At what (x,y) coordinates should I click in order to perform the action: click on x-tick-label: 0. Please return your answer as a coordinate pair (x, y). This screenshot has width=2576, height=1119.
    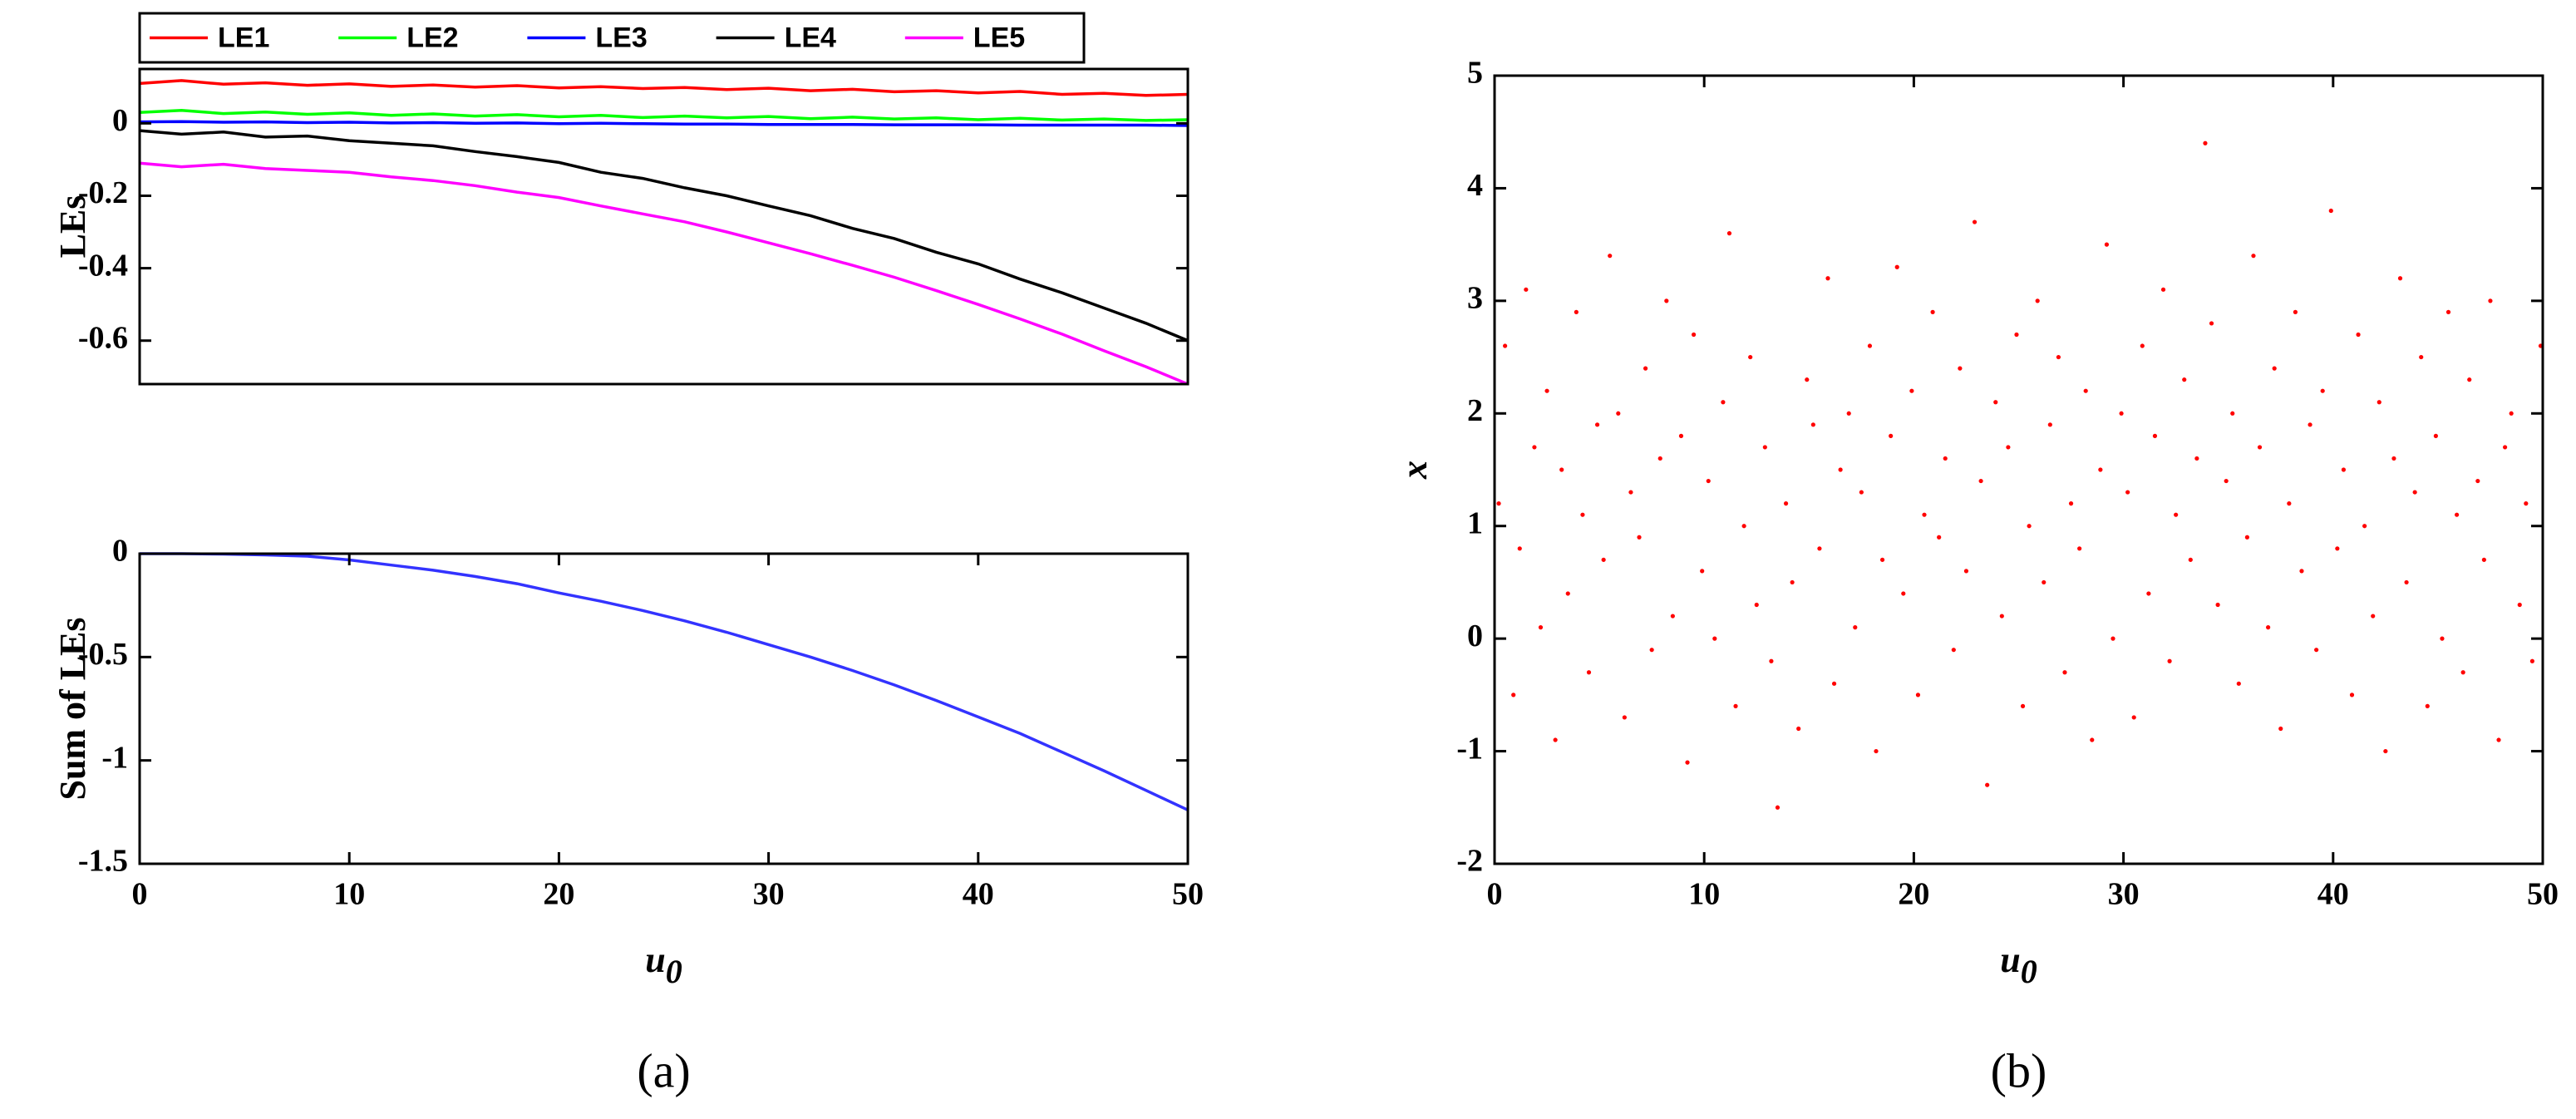
    Looking at the image, I should click on (140, 895).